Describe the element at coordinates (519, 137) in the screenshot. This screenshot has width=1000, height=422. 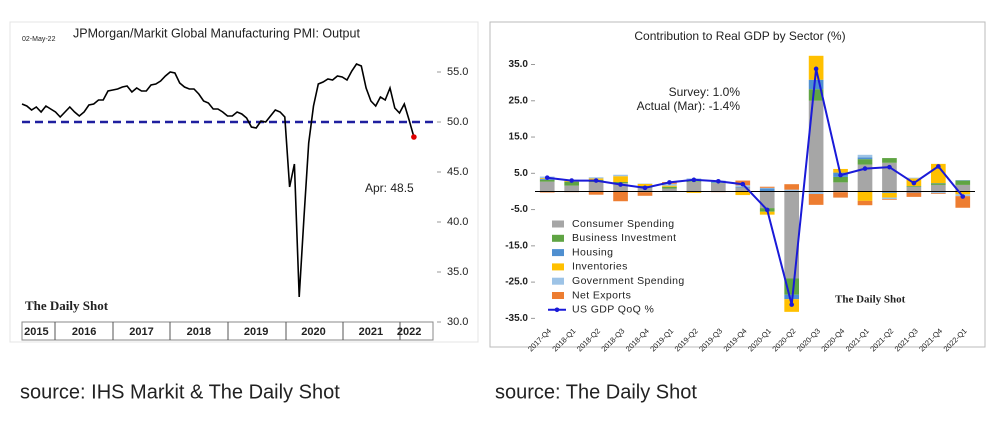
I see `y-tick-label: 15.0` at that location.